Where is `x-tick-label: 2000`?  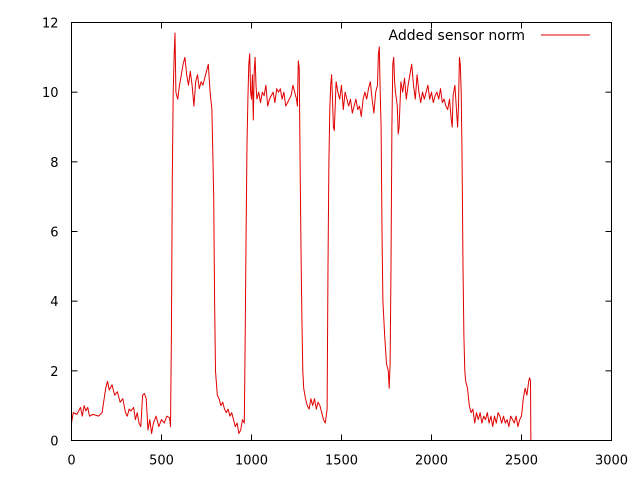 x-tick-label: 2000 is located at coordinates (431, 461).